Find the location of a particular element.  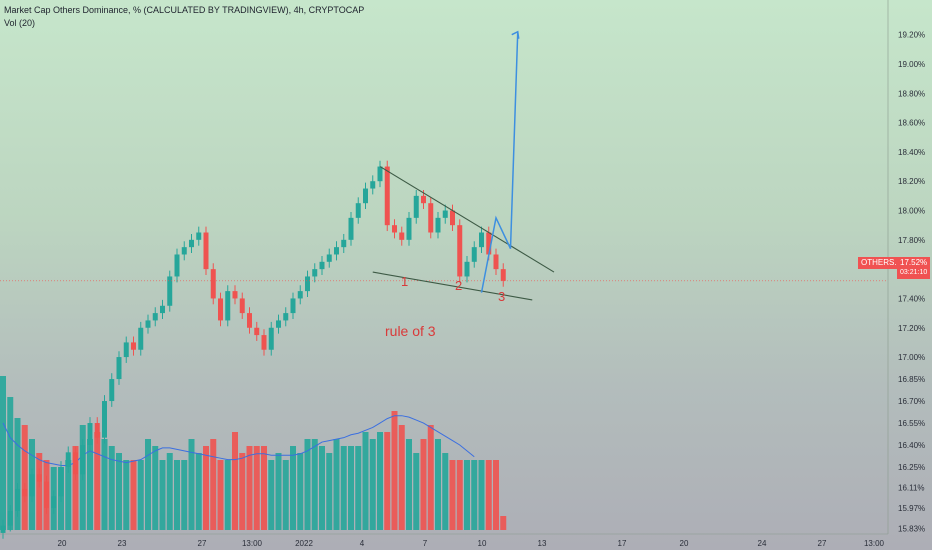

x-tick-label: 24 is located at coordinates (762, 543).